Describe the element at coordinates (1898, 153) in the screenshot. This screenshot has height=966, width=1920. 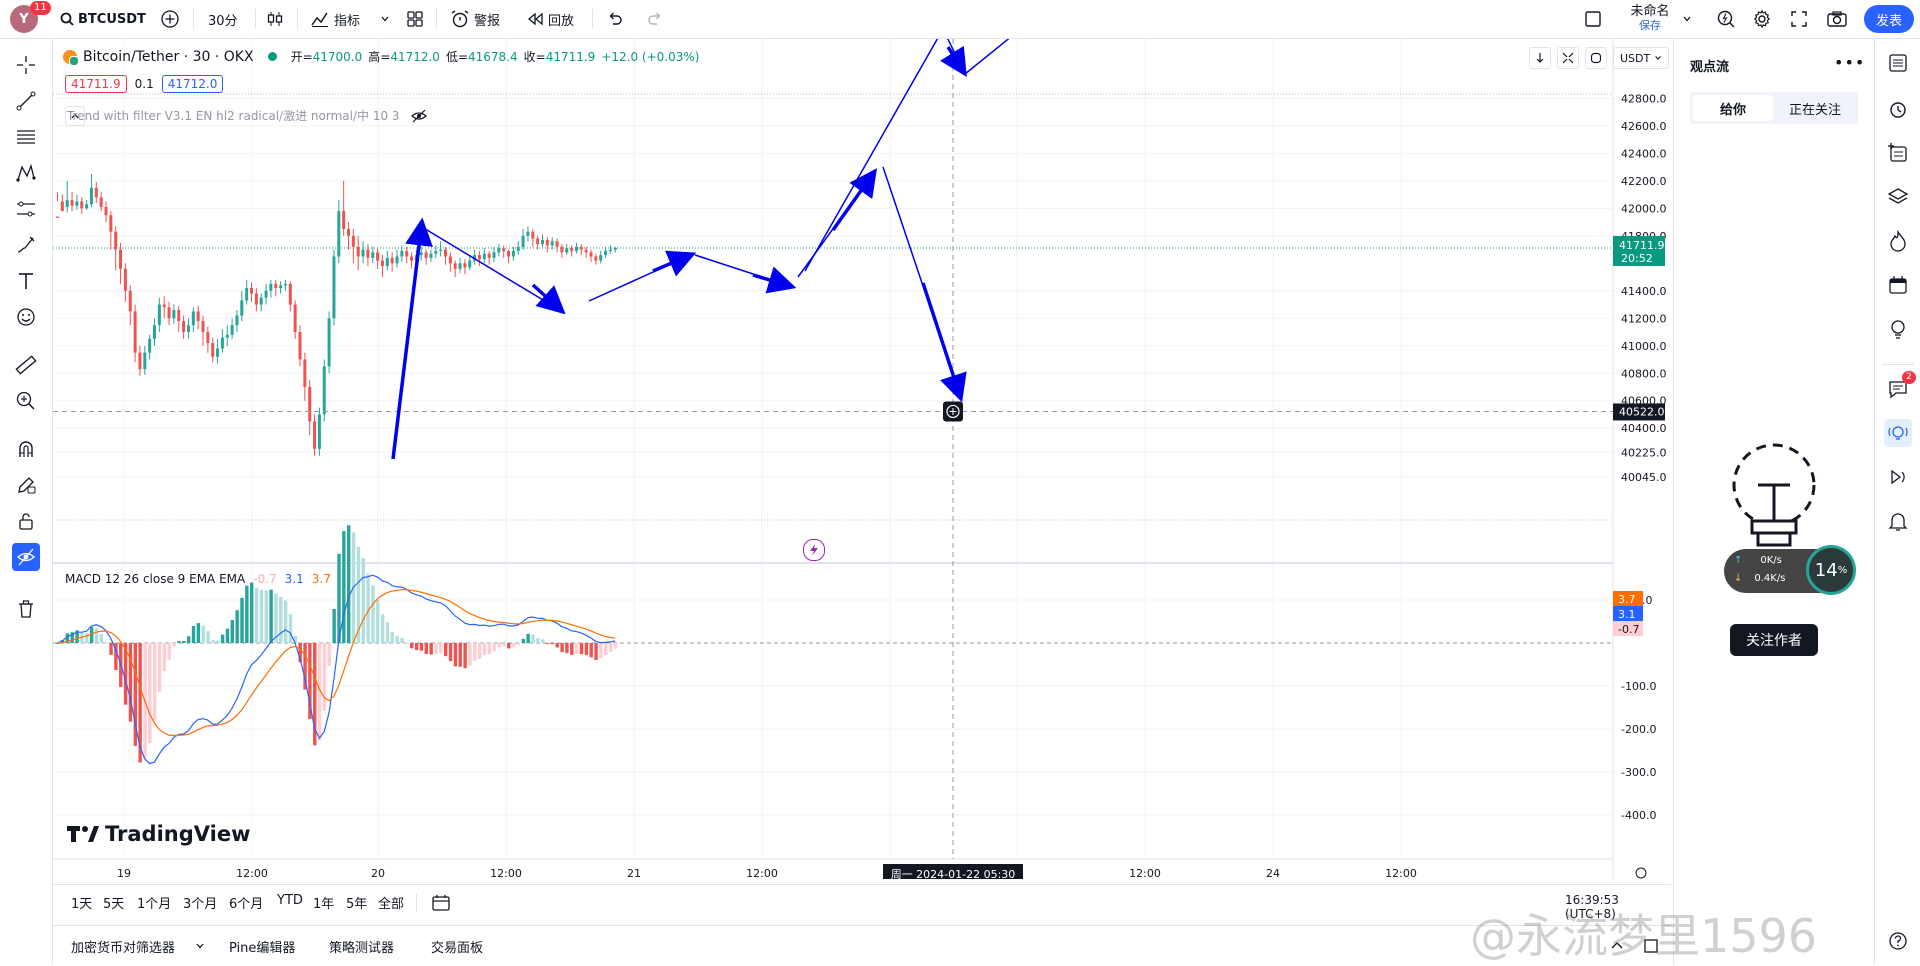
I see `object-tree-button` at that location.